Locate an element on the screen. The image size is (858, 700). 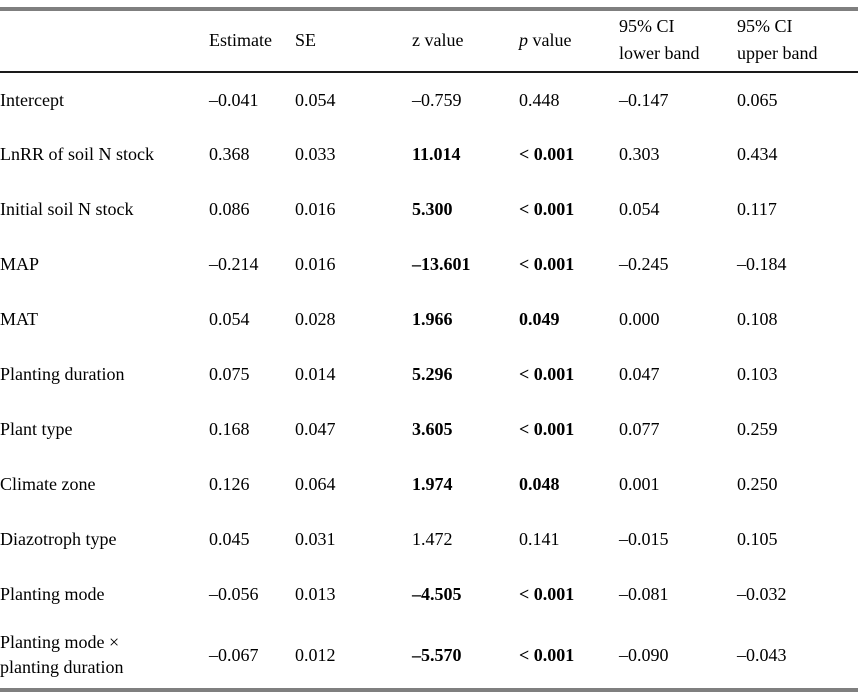
cell-se: 0.013 is located at coordinates (315, 594).